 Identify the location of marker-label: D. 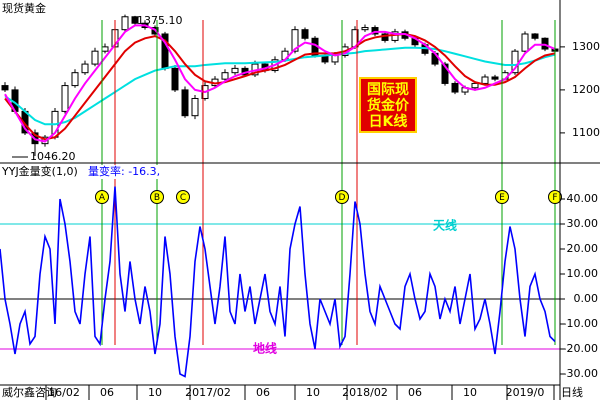
(342, 198).